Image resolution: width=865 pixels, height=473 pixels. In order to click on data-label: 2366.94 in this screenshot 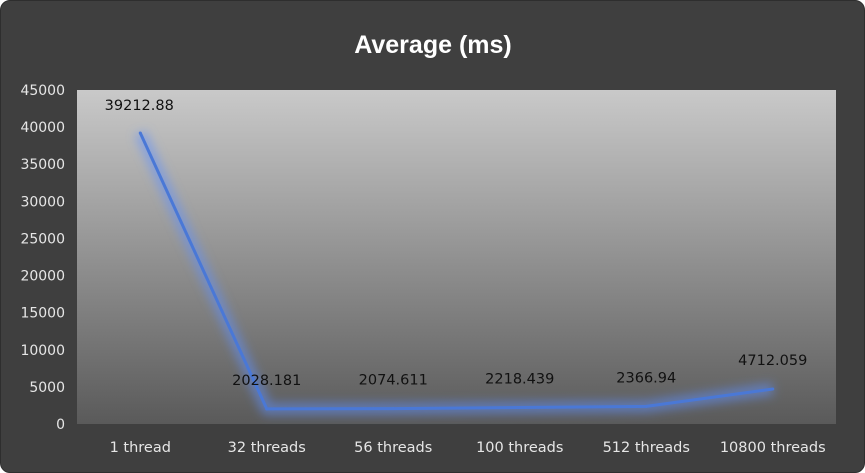, I will do `click(646, 378)`.